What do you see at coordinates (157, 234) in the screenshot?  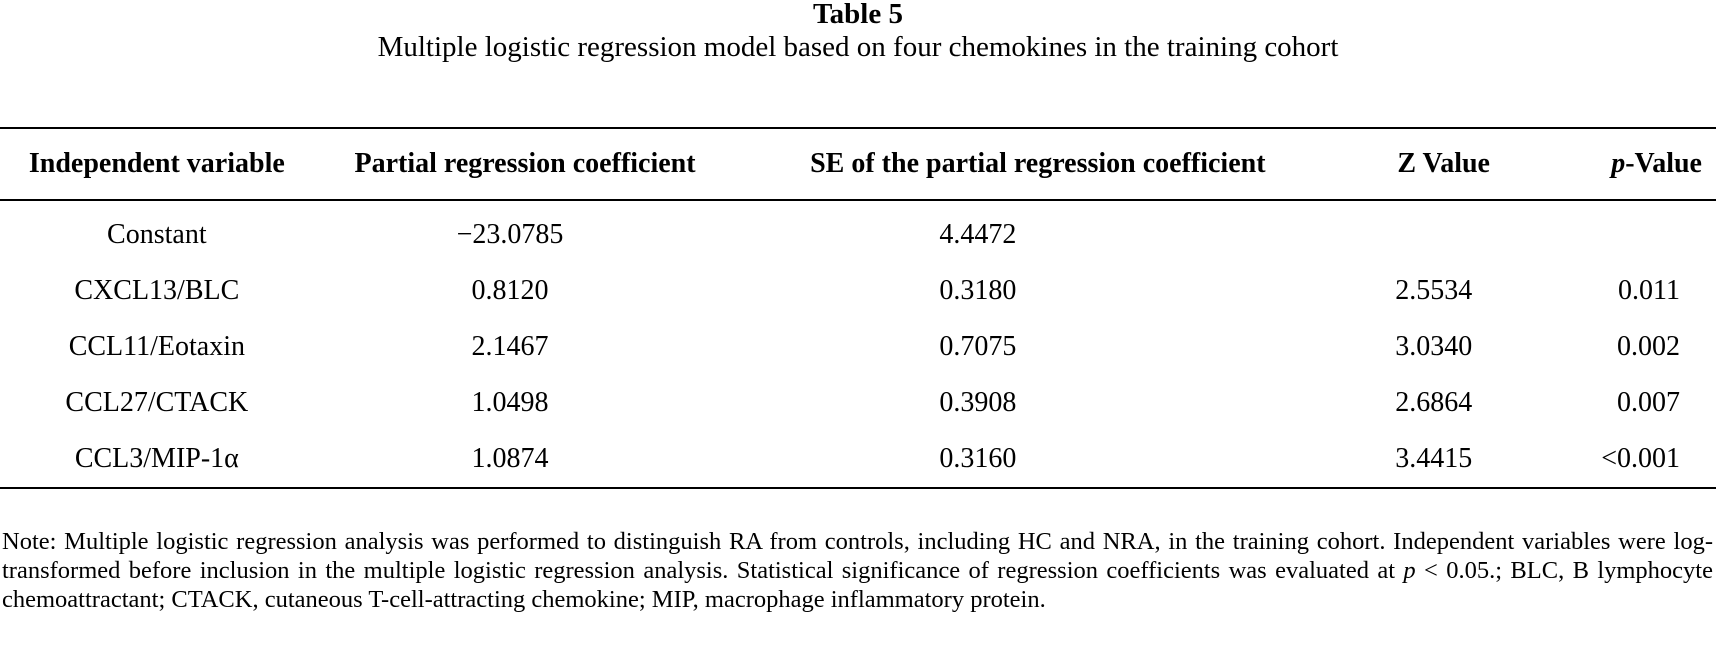 I see `cell-variable: Constant` at bounding box center [157, 234].